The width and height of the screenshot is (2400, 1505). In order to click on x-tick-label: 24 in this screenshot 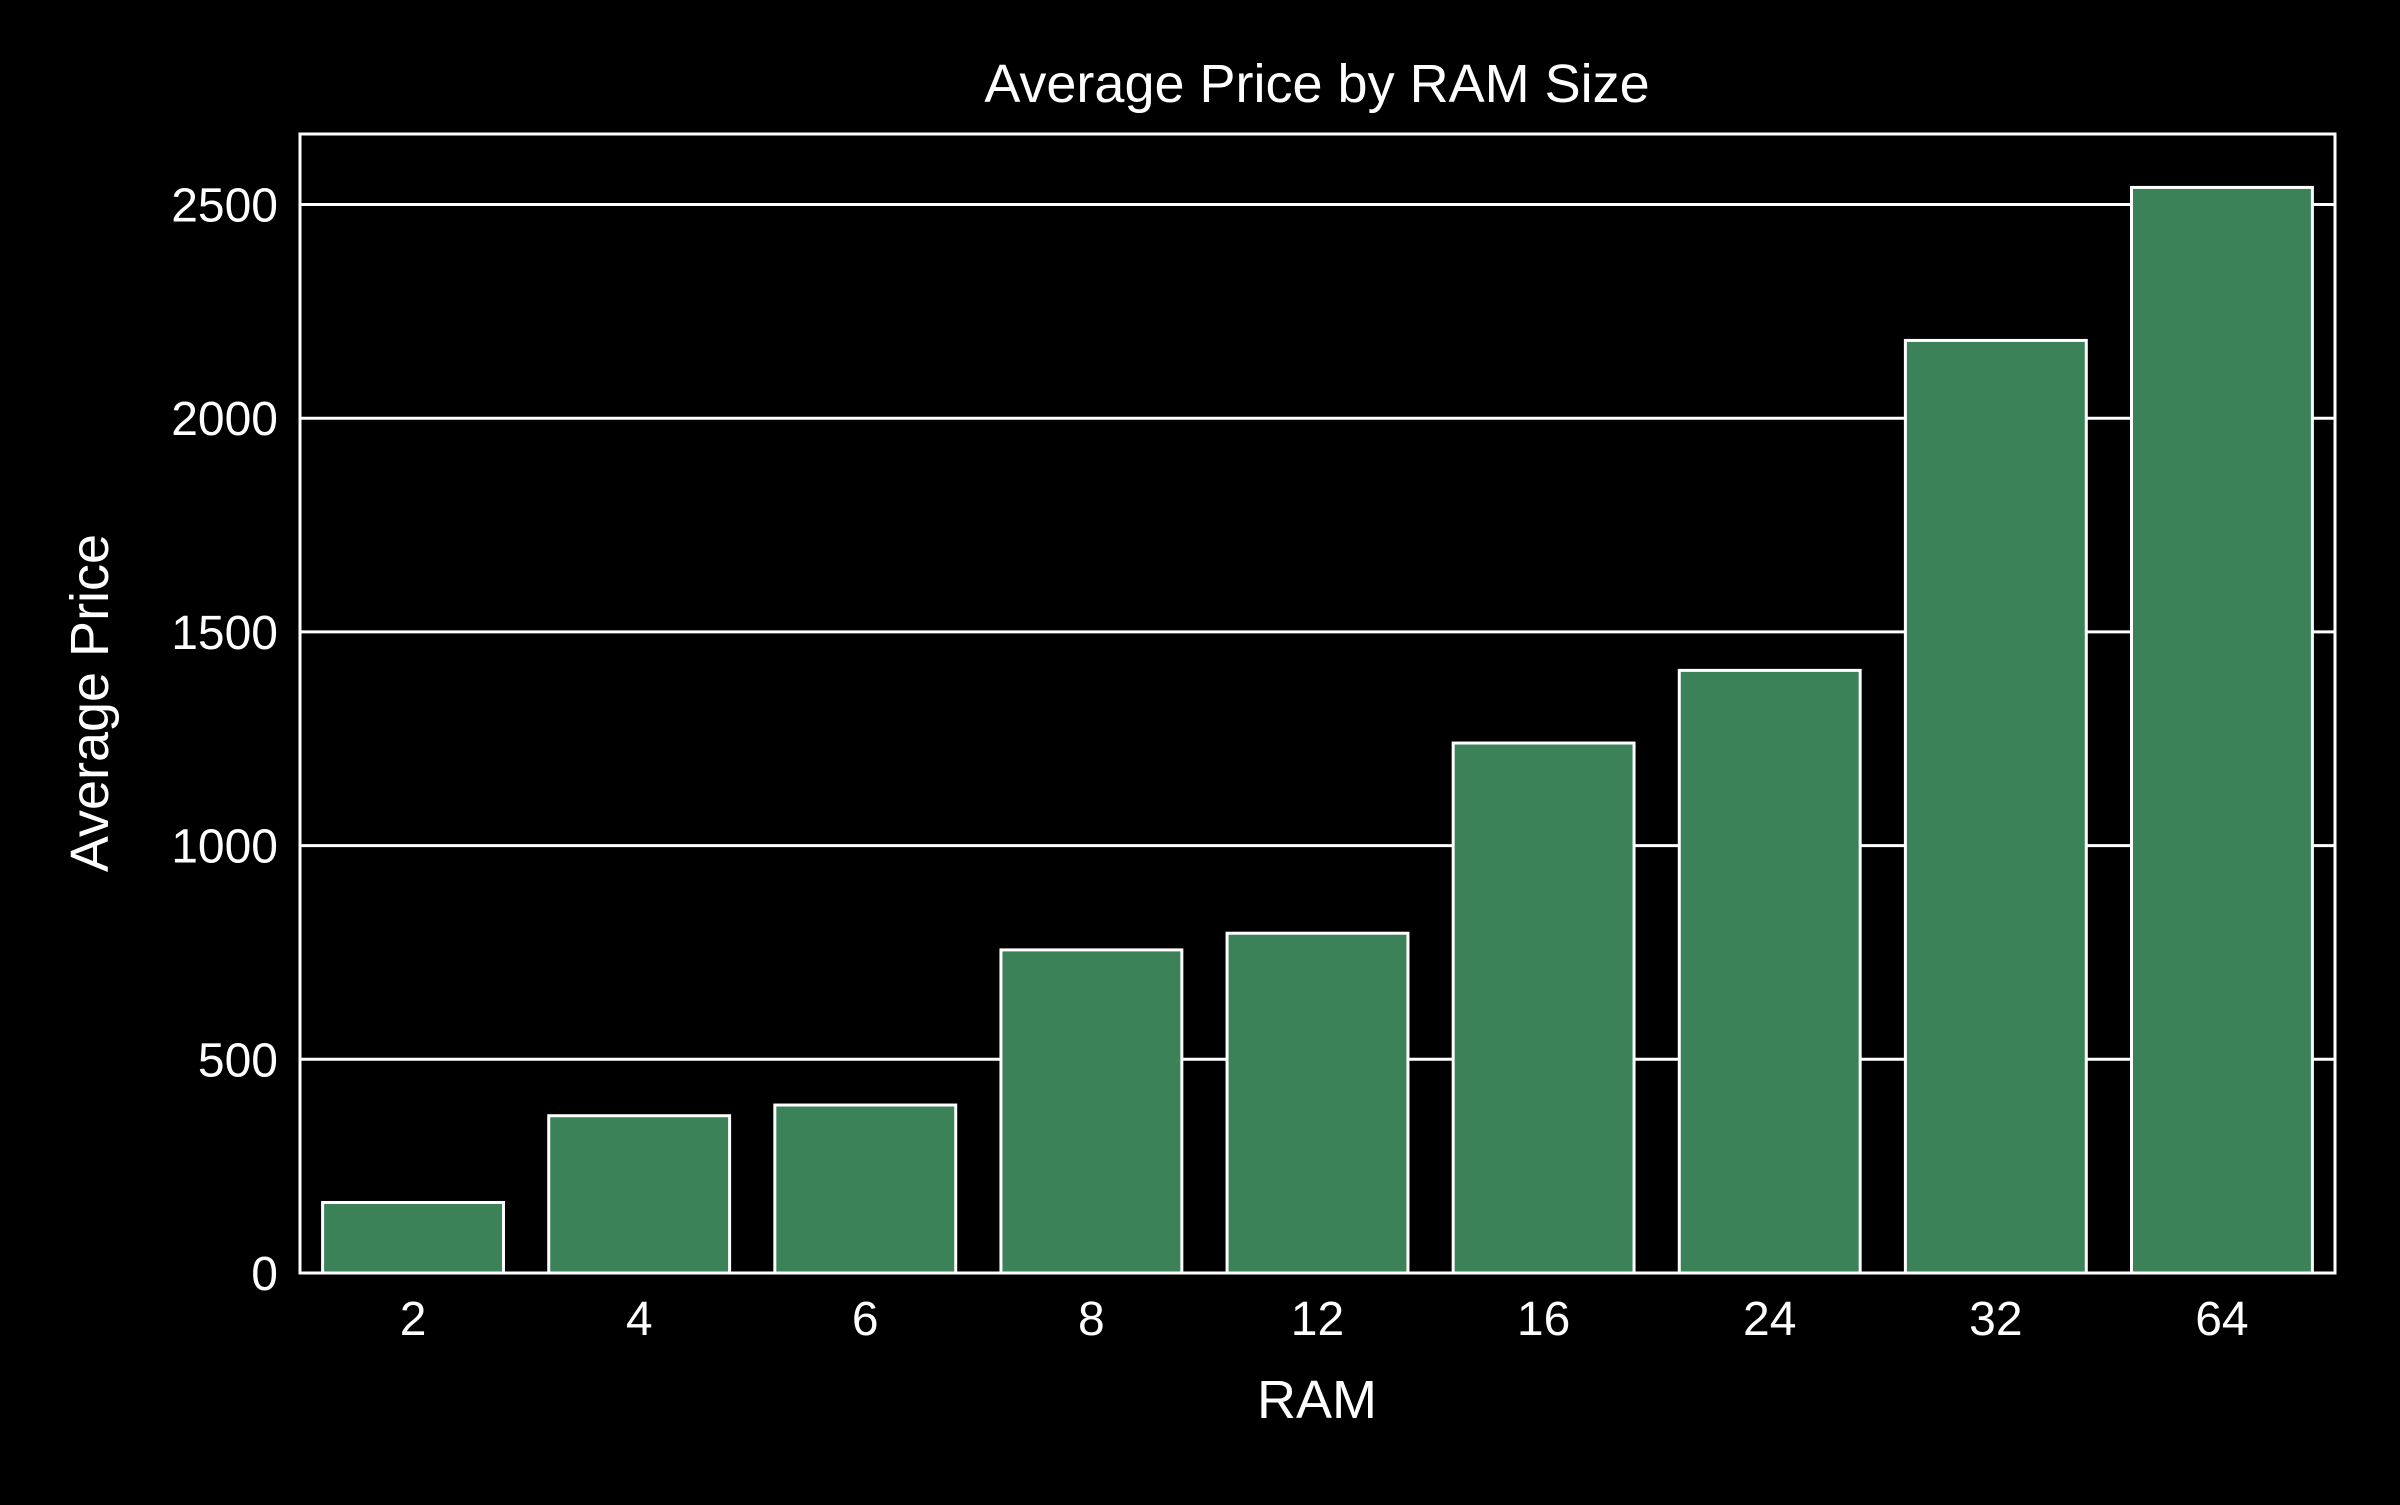, I will do `click(1769, 1319)`.